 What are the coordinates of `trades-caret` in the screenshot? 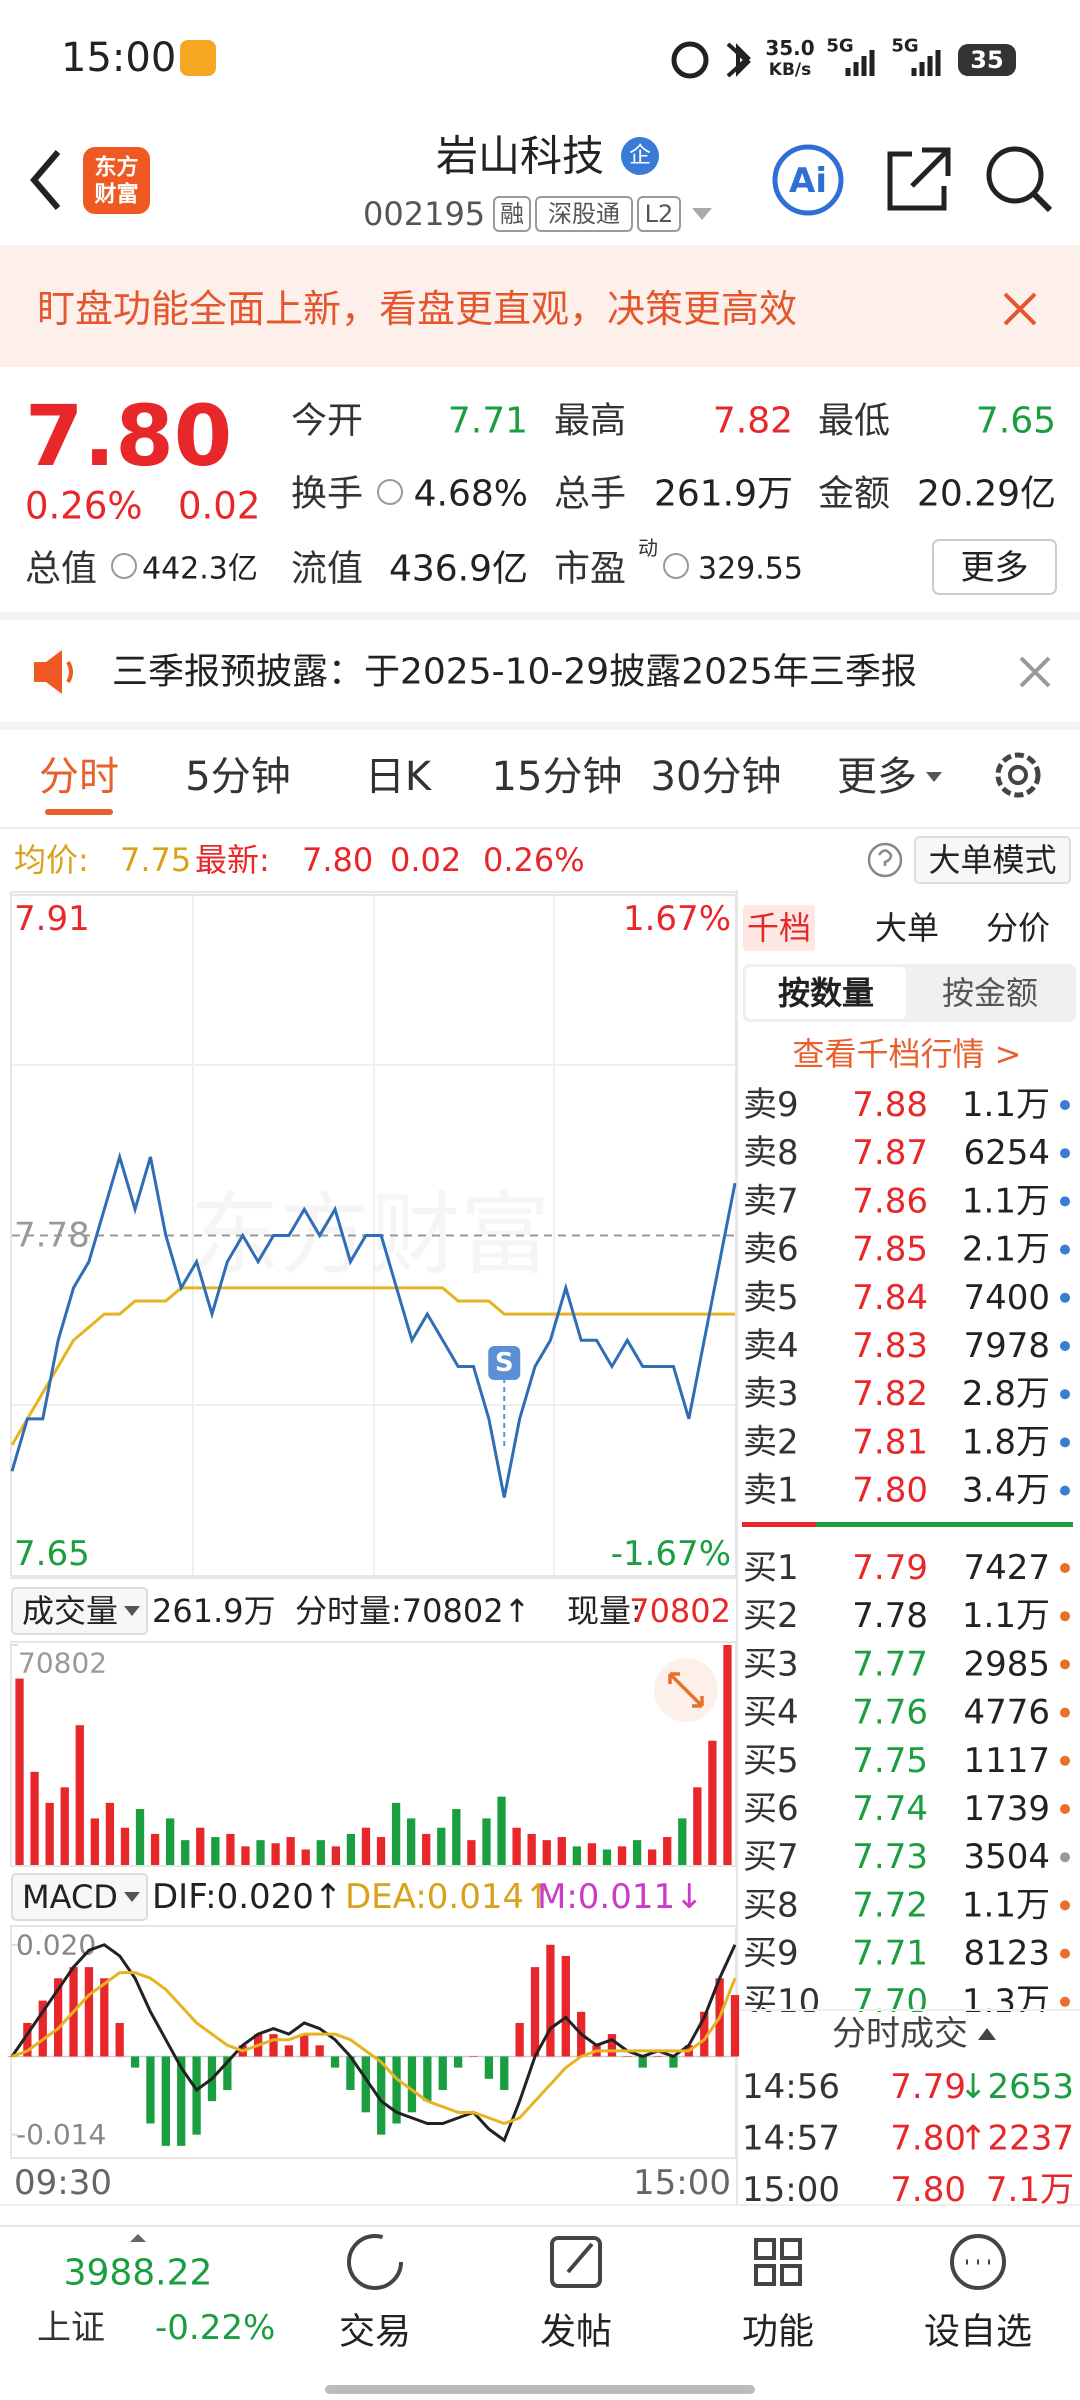 It's located at (987, 2034).